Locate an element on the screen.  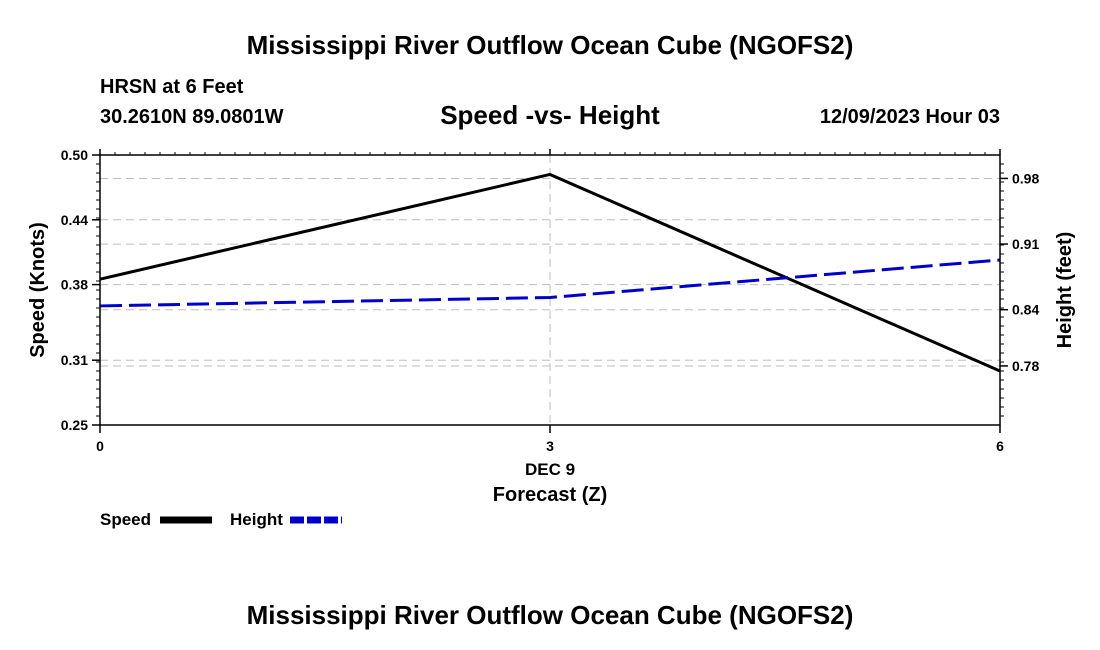
y2-tick-label-2: 0.91 is located at coordinates (1025, 244).